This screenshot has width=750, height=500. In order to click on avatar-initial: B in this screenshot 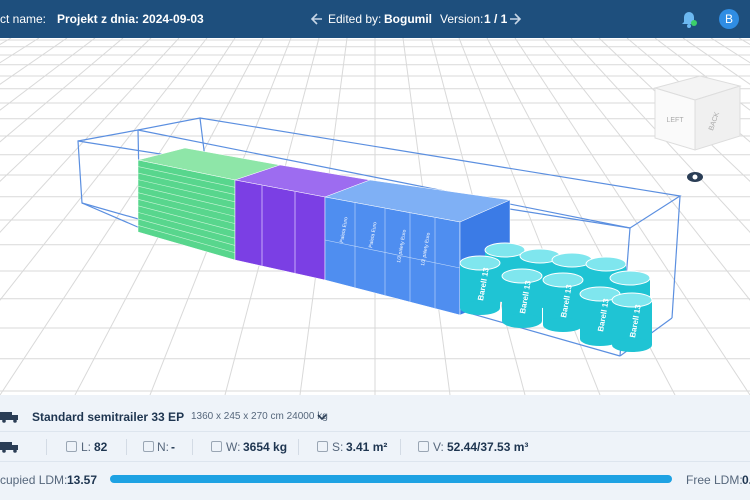, I will do `click(729, 19)`.